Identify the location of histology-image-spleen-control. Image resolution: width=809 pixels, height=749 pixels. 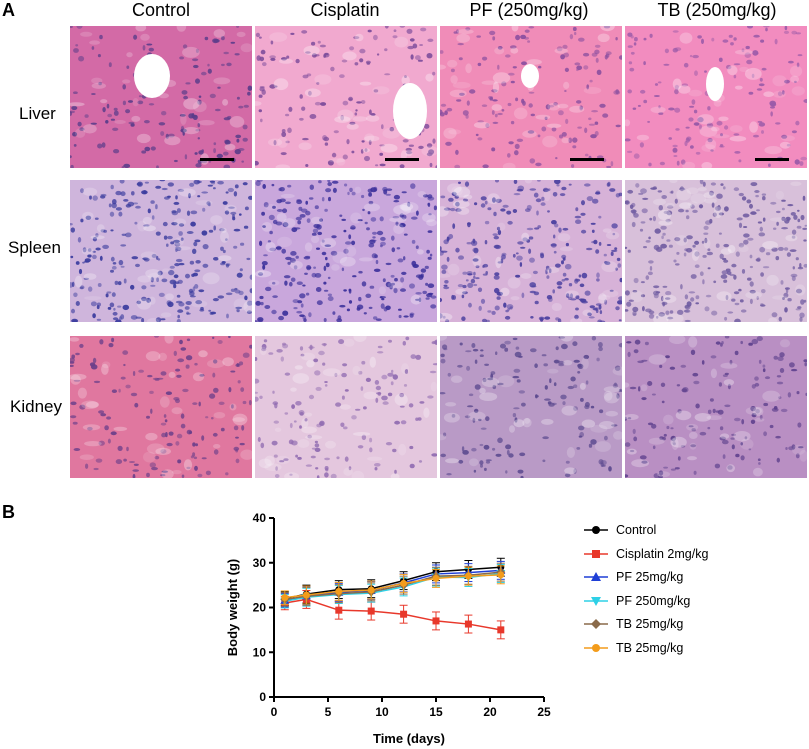
(161, 251).